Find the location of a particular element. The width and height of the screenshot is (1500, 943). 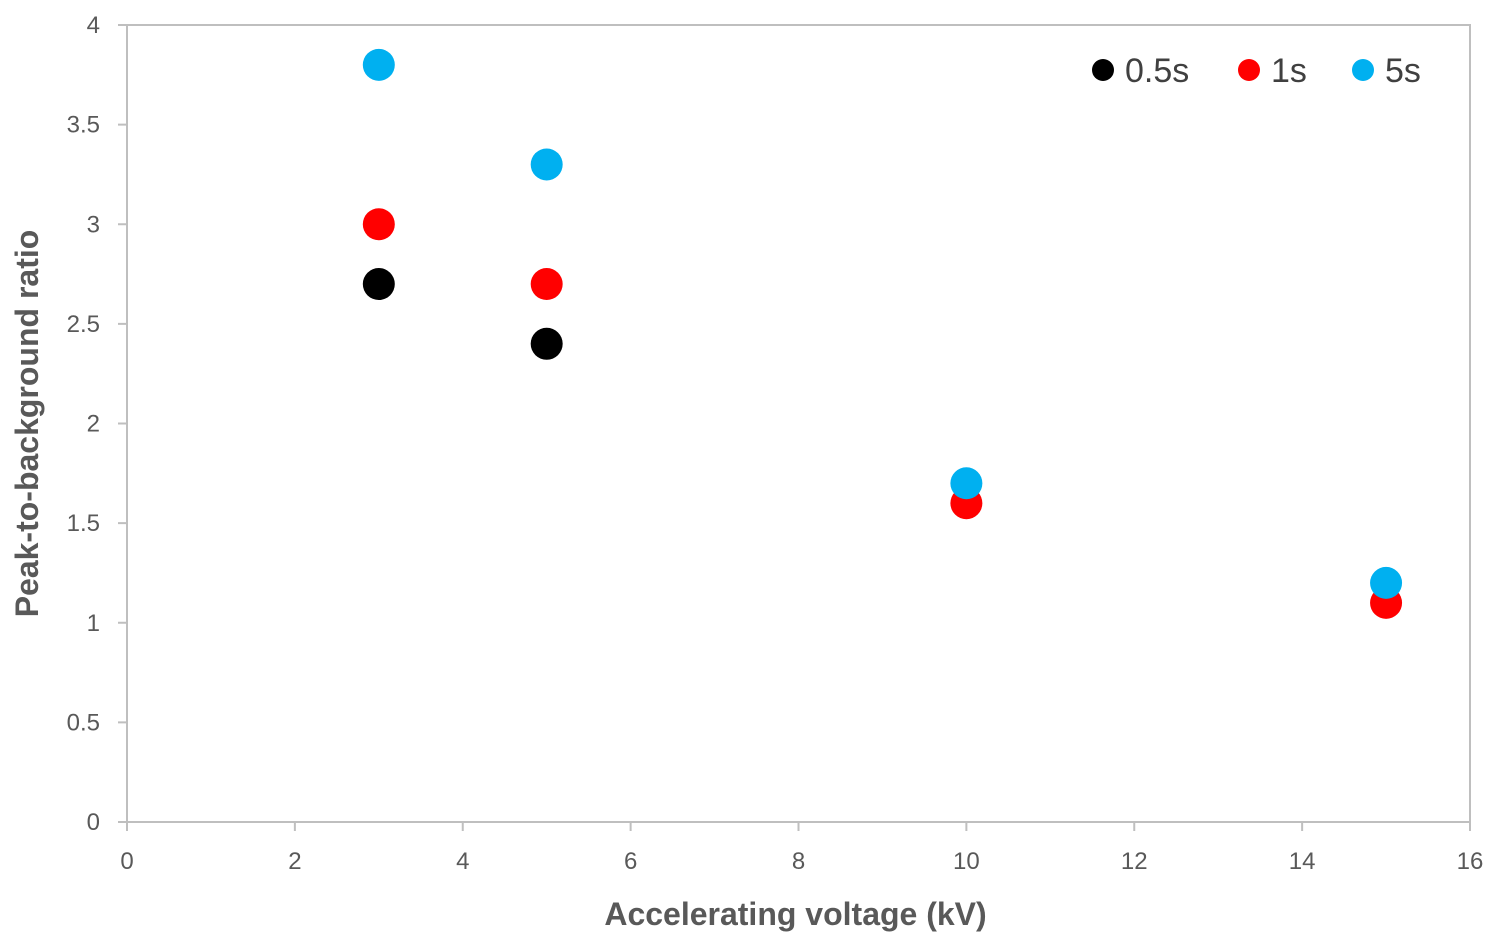

y-axis: 0 0.5 1 1.5 2 2.5 3 3.5 4 is located at coordinates (97, 424).